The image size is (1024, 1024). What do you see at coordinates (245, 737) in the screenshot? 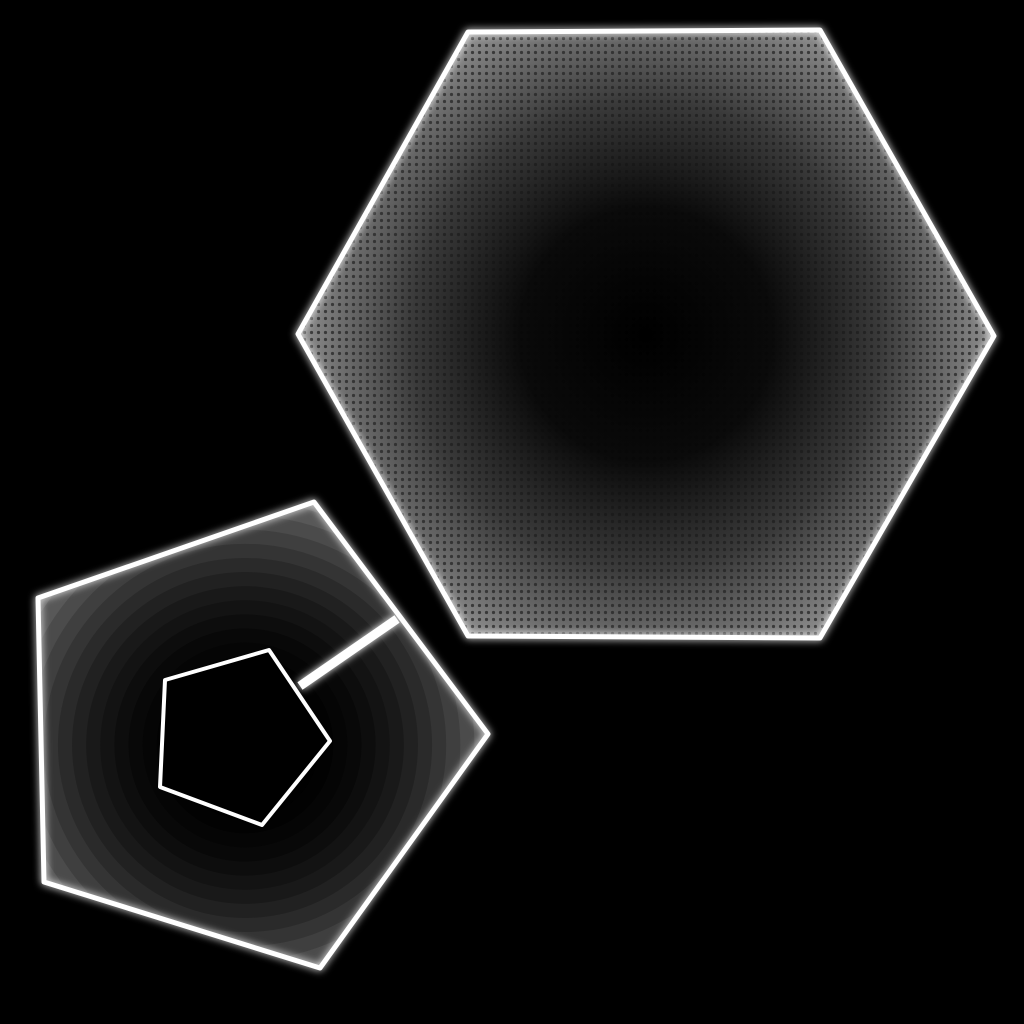
I see `inner-pentagon` at bounding box center [245, 737].